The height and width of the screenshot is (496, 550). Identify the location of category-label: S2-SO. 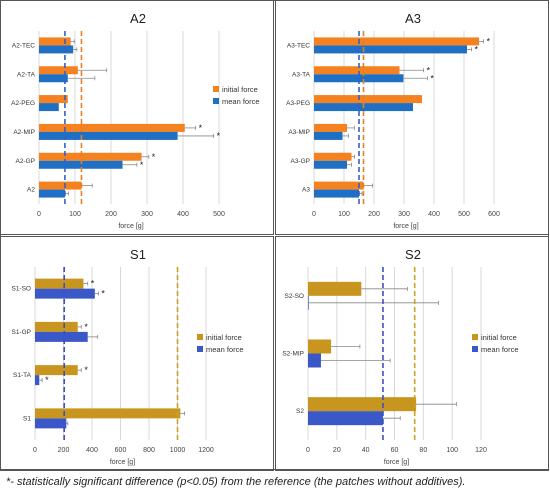
(294, 296).